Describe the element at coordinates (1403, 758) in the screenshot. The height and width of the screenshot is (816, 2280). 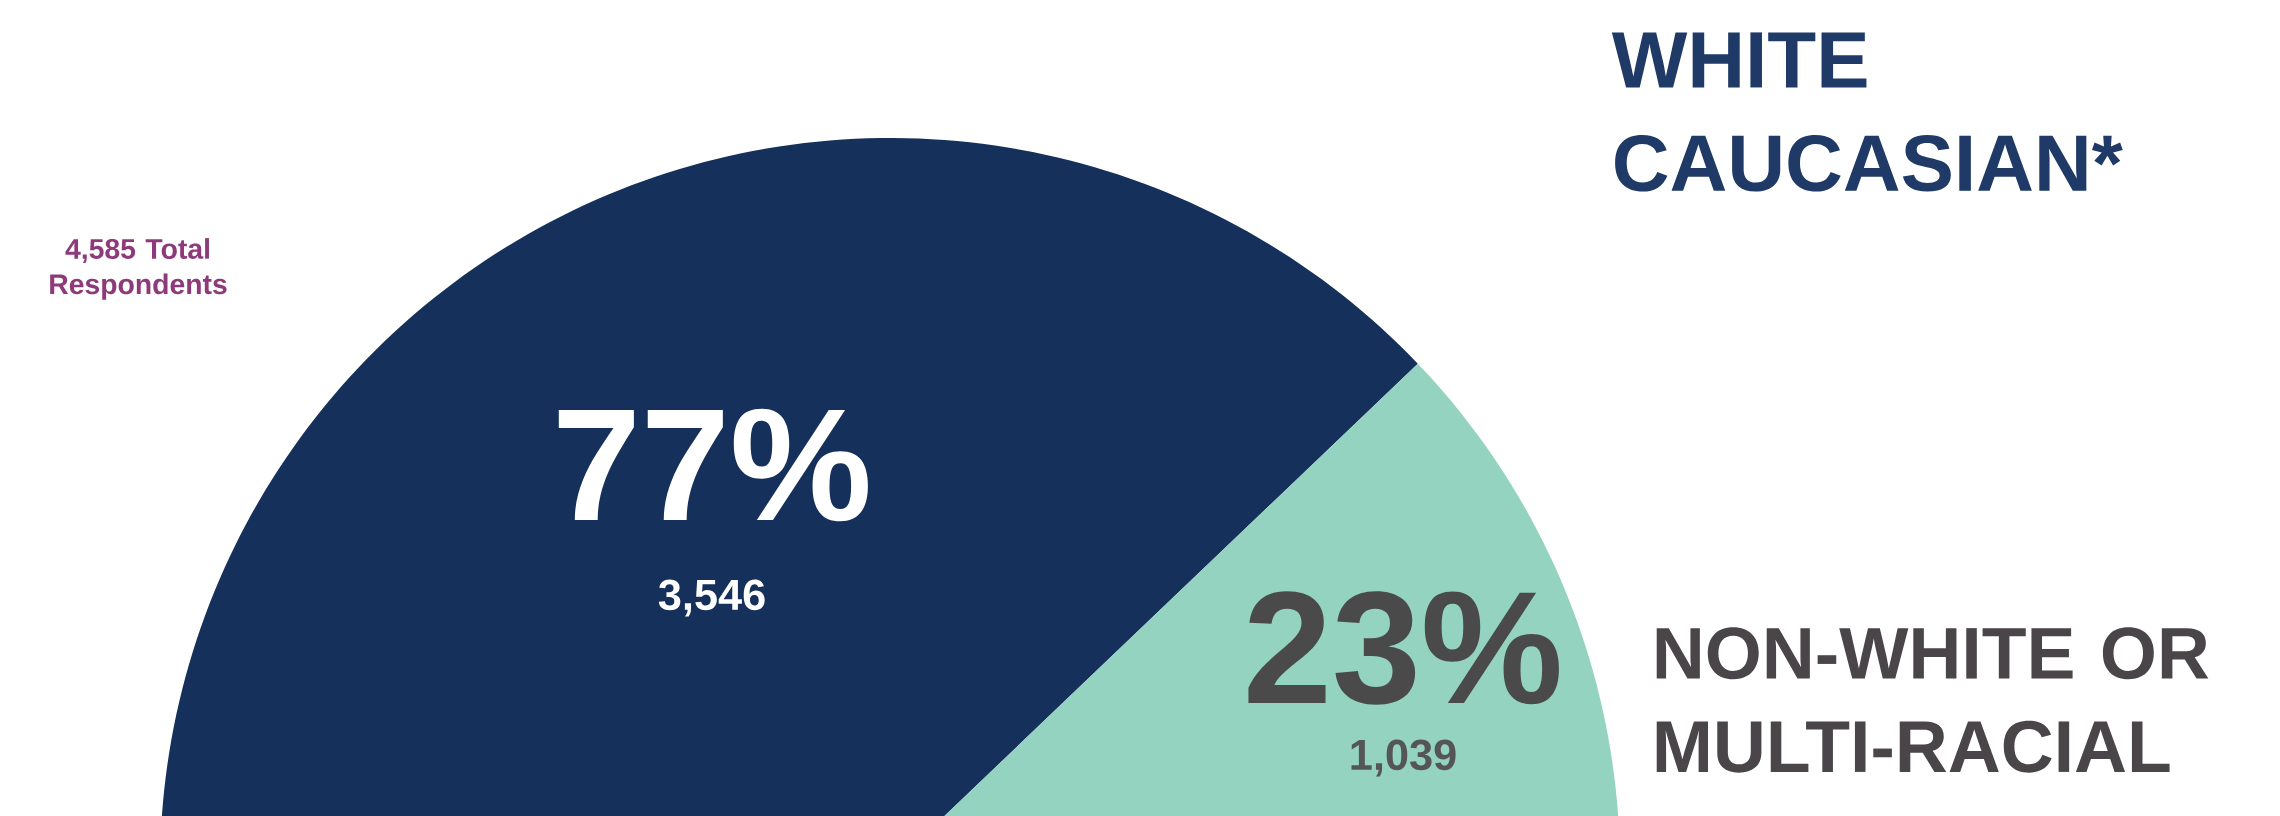
I see `text: 1,039` at that location.